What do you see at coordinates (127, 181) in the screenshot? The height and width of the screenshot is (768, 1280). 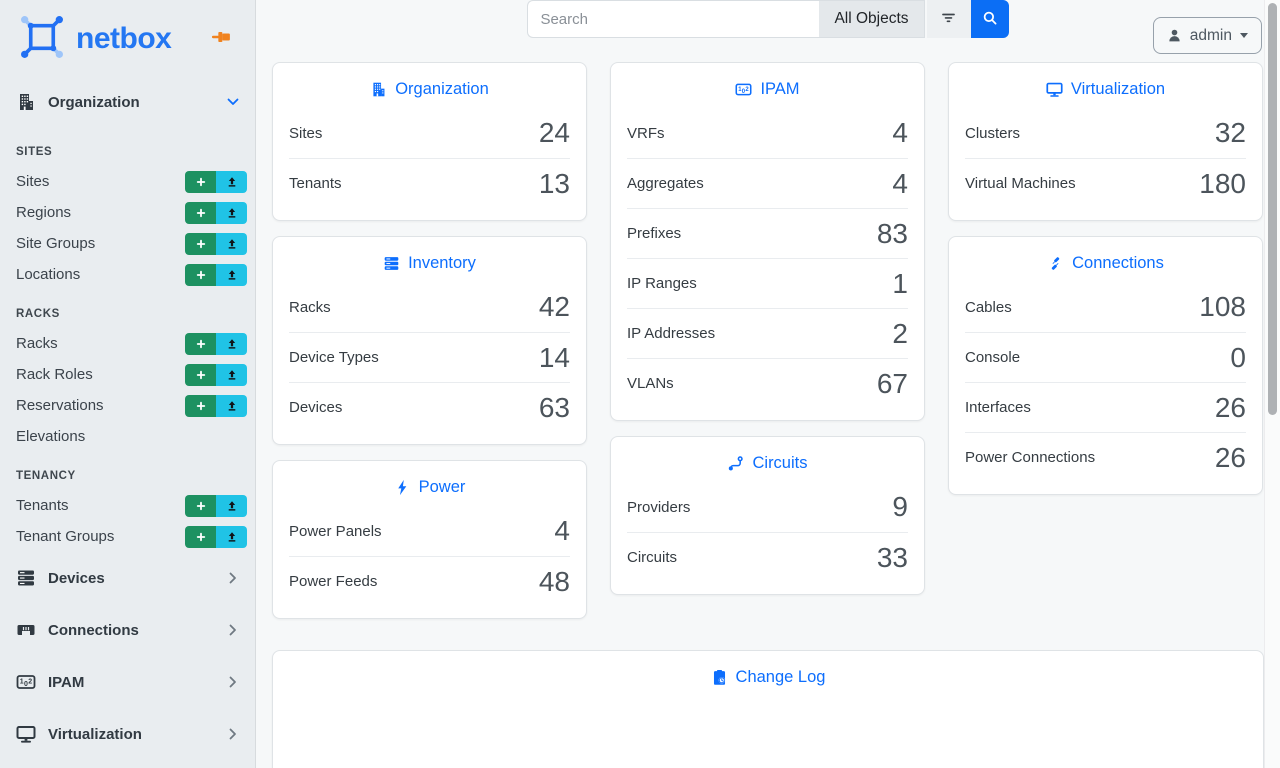 I see `sidebar-item-sites: Sites` at bounding box center [127, 181].